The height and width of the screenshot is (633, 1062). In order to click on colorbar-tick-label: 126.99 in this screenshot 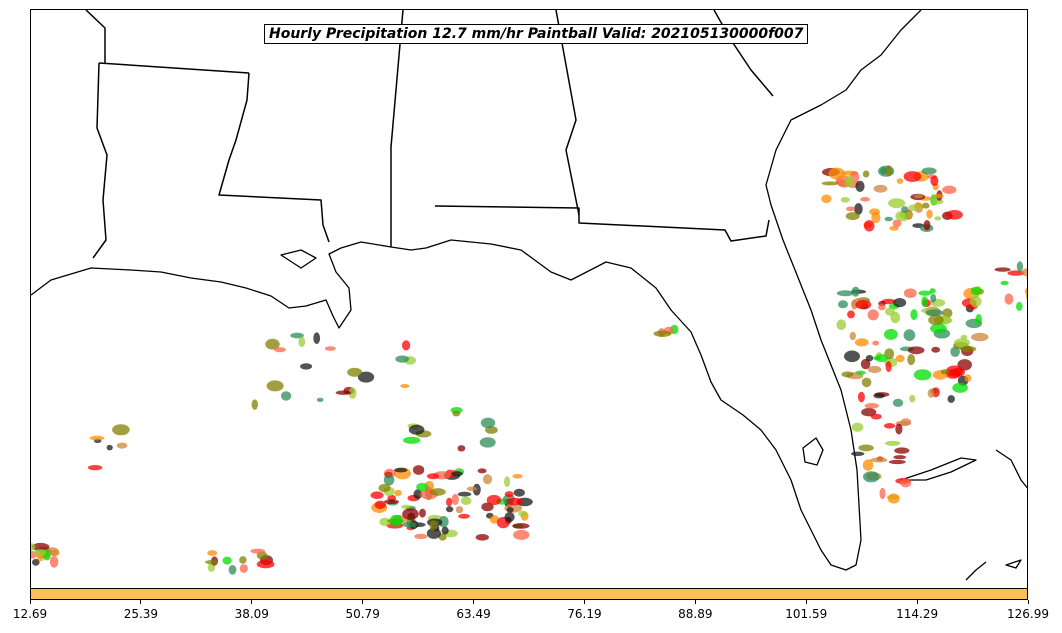, I will do `click(1028, 614)`.